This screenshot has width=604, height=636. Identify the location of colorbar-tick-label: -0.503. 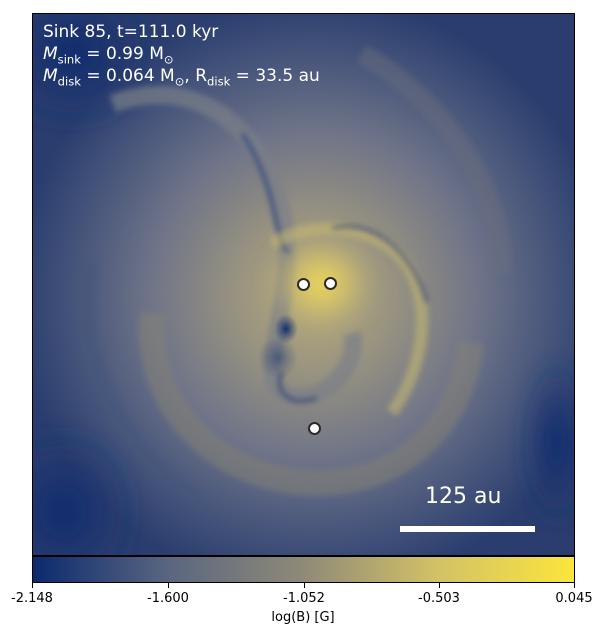
(439, 598).